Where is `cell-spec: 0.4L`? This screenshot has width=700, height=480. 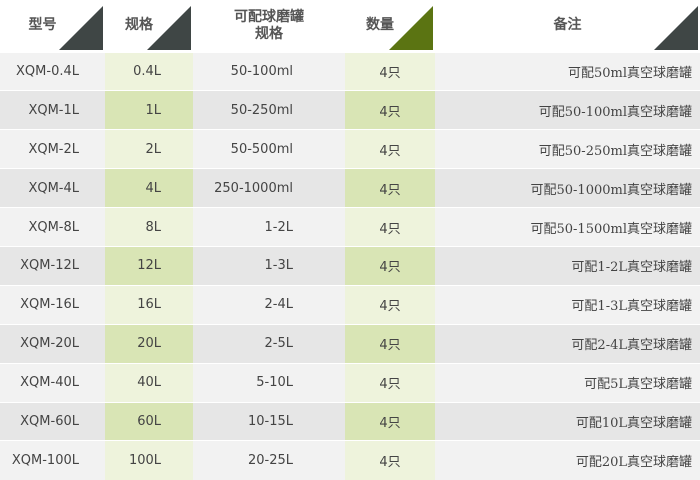
cell-spec: 0.4L is located at coordinates (149, 71).